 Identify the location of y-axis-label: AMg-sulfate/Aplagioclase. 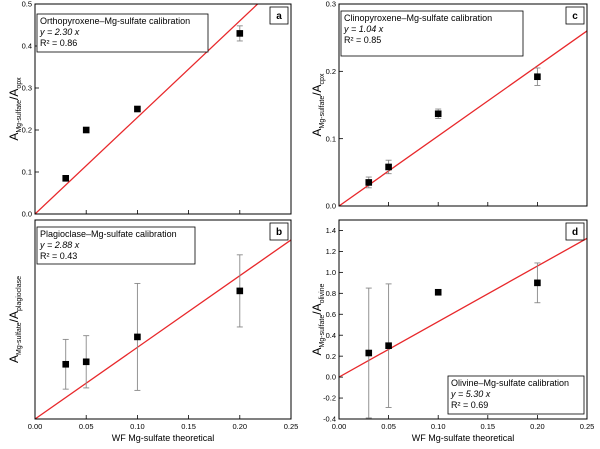
(15, 319).